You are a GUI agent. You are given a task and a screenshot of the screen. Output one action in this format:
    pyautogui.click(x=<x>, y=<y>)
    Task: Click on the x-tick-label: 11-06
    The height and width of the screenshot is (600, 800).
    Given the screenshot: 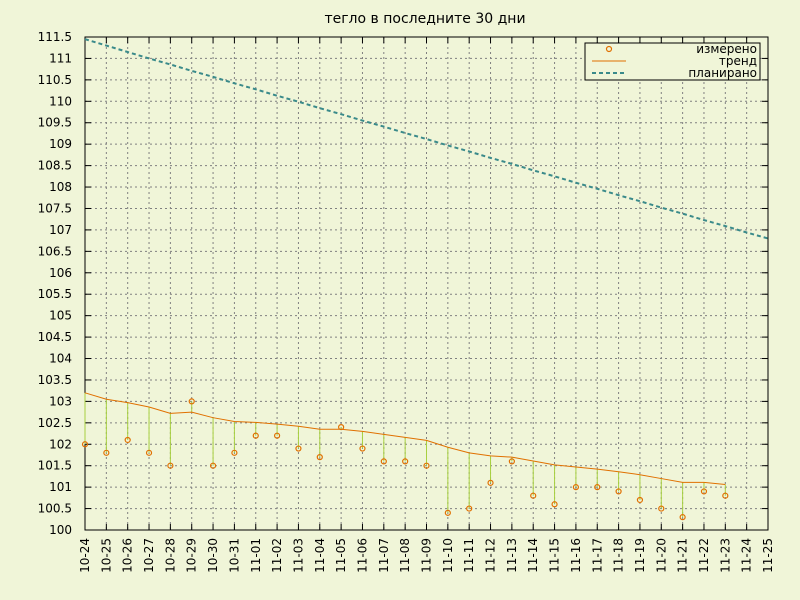 What is the action you would take?
    pyautogui.click(x=362, y=555)
    